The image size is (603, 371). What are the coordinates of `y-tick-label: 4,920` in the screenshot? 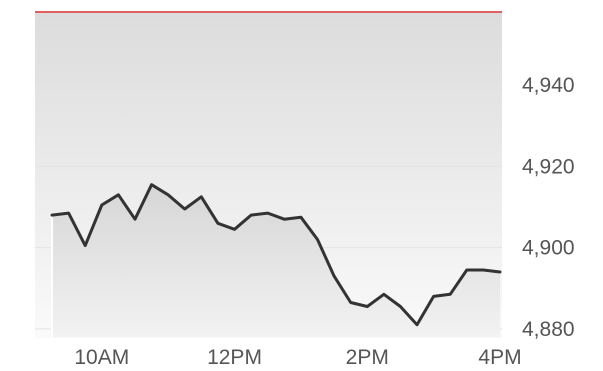 It's located at (548, 166).